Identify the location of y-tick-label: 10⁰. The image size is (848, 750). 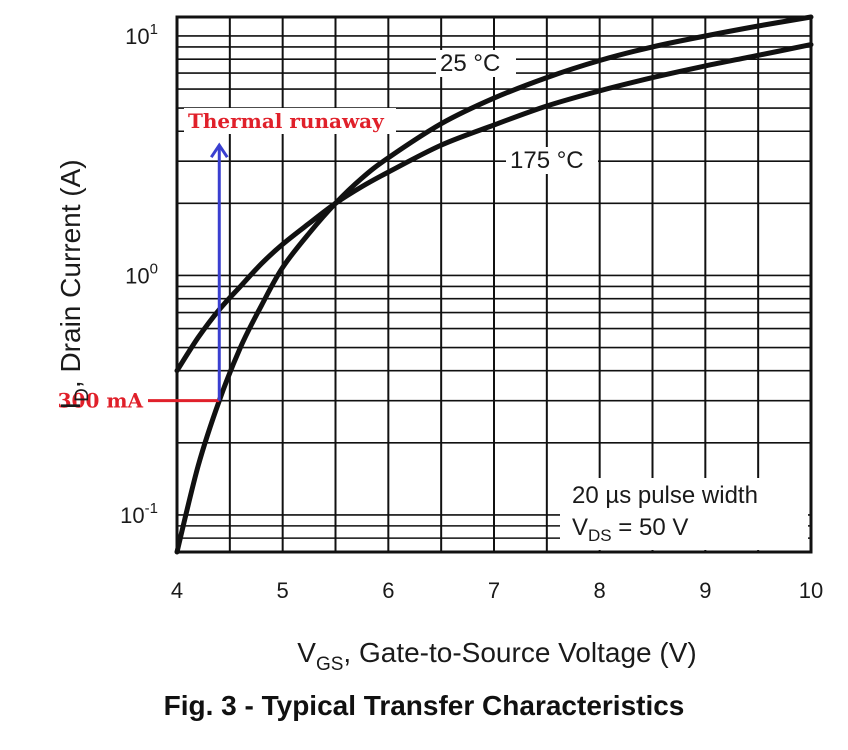
(141, 274).